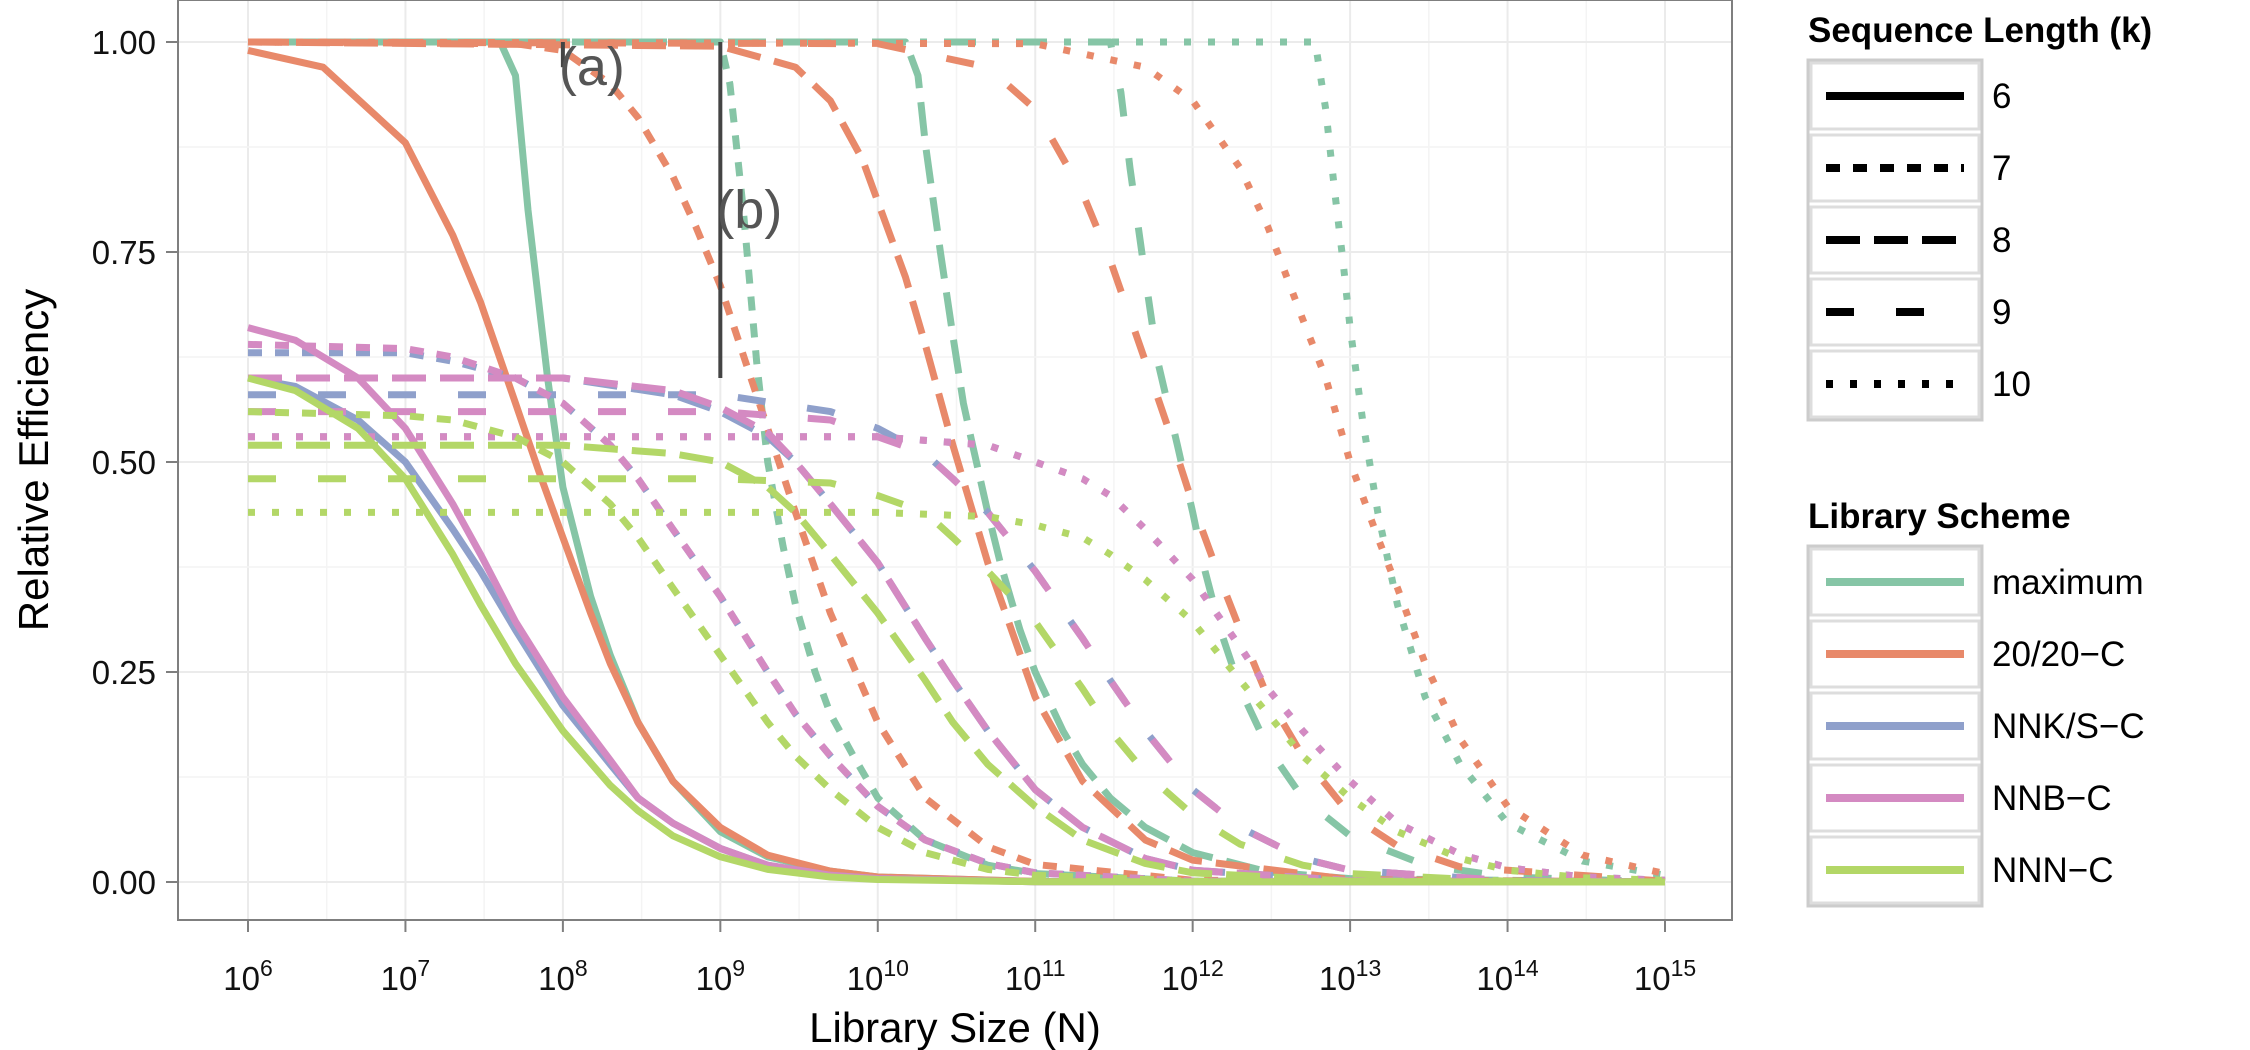 This screenshot has height=1050, width=2250. I want to click on x-tick-label: 10¹³, so click(1350, 976).